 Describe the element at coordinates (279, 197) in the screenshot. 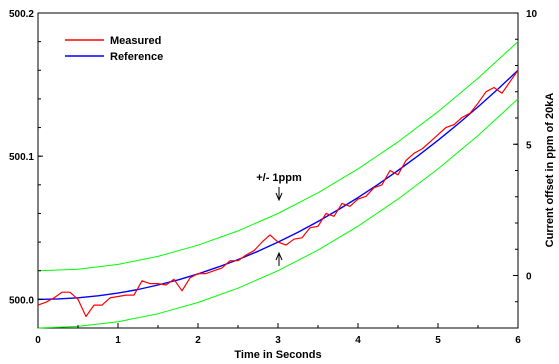

I see `upper-arrow-head` at that location.